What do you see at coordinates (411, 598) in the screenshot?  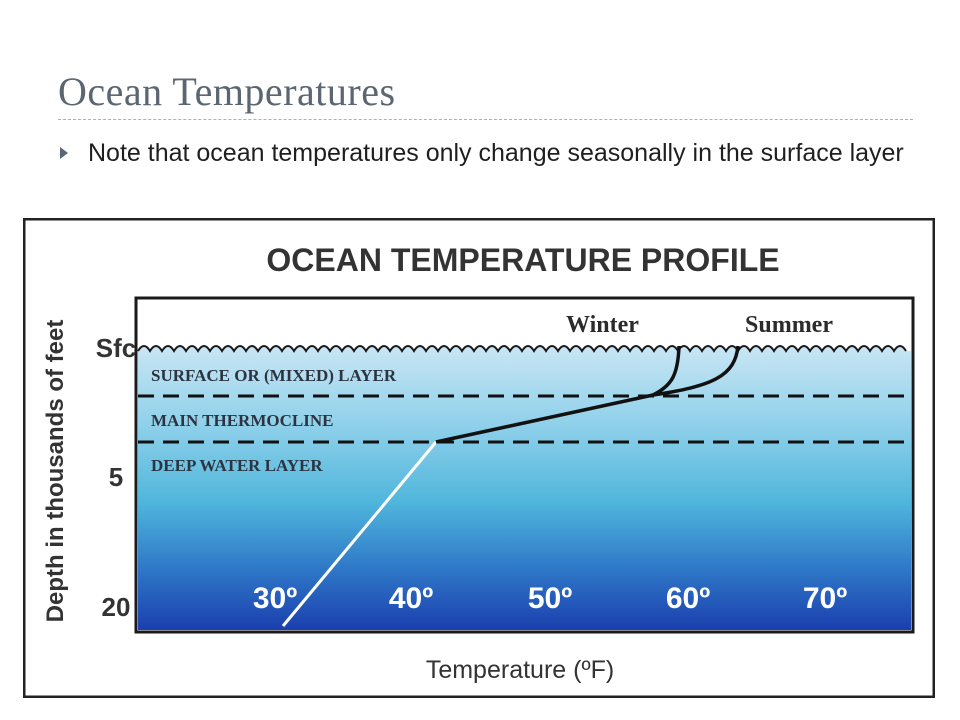 I see `temperature-label-40: 40º` at bounding box center [411, 598].